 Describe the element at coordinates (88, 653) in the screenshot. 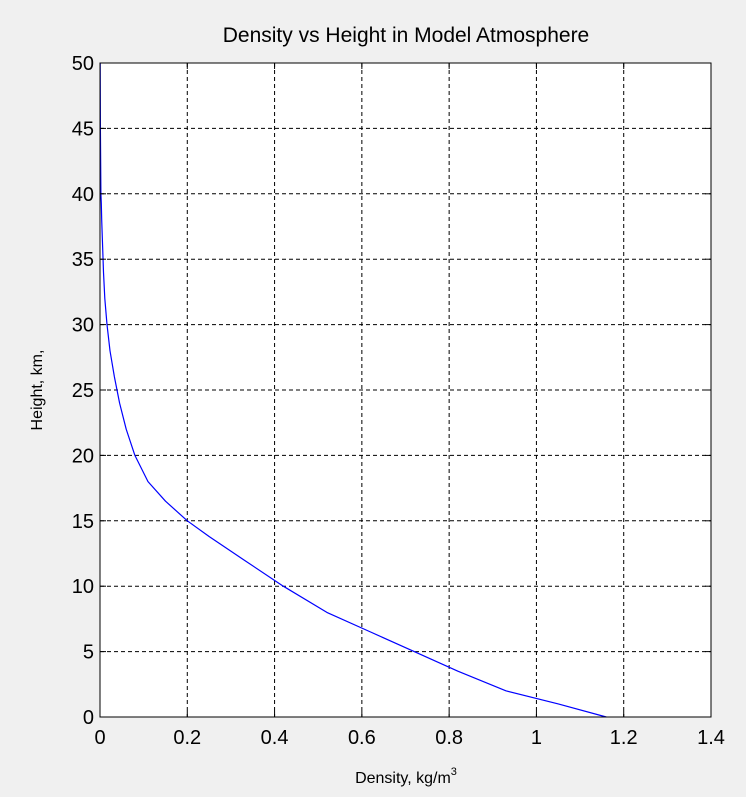

I see `y-tick-label: 5` at that location.